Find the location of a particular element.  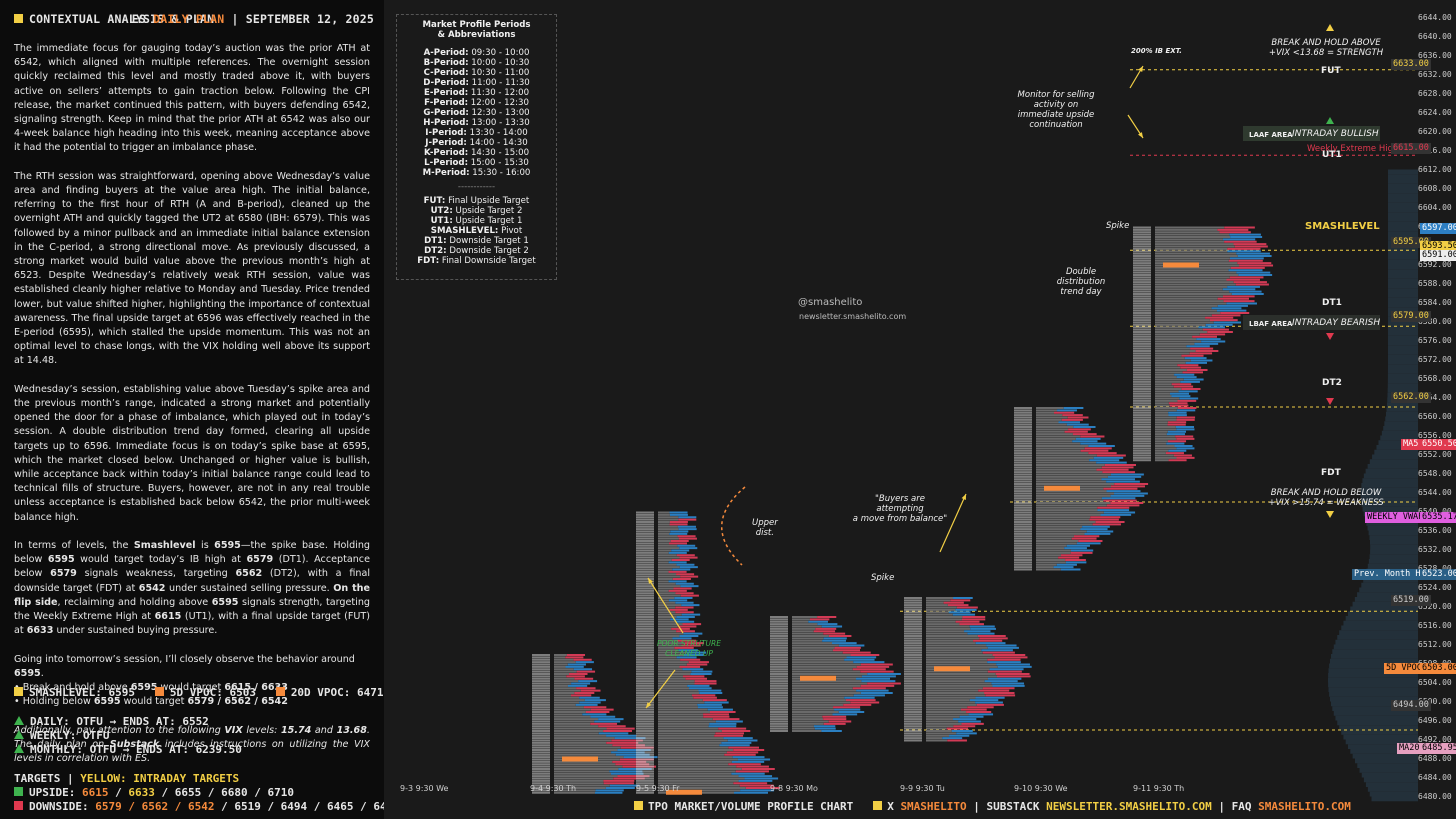

y-tick-label: 6484.00 is located at coordinates (1435, 777).